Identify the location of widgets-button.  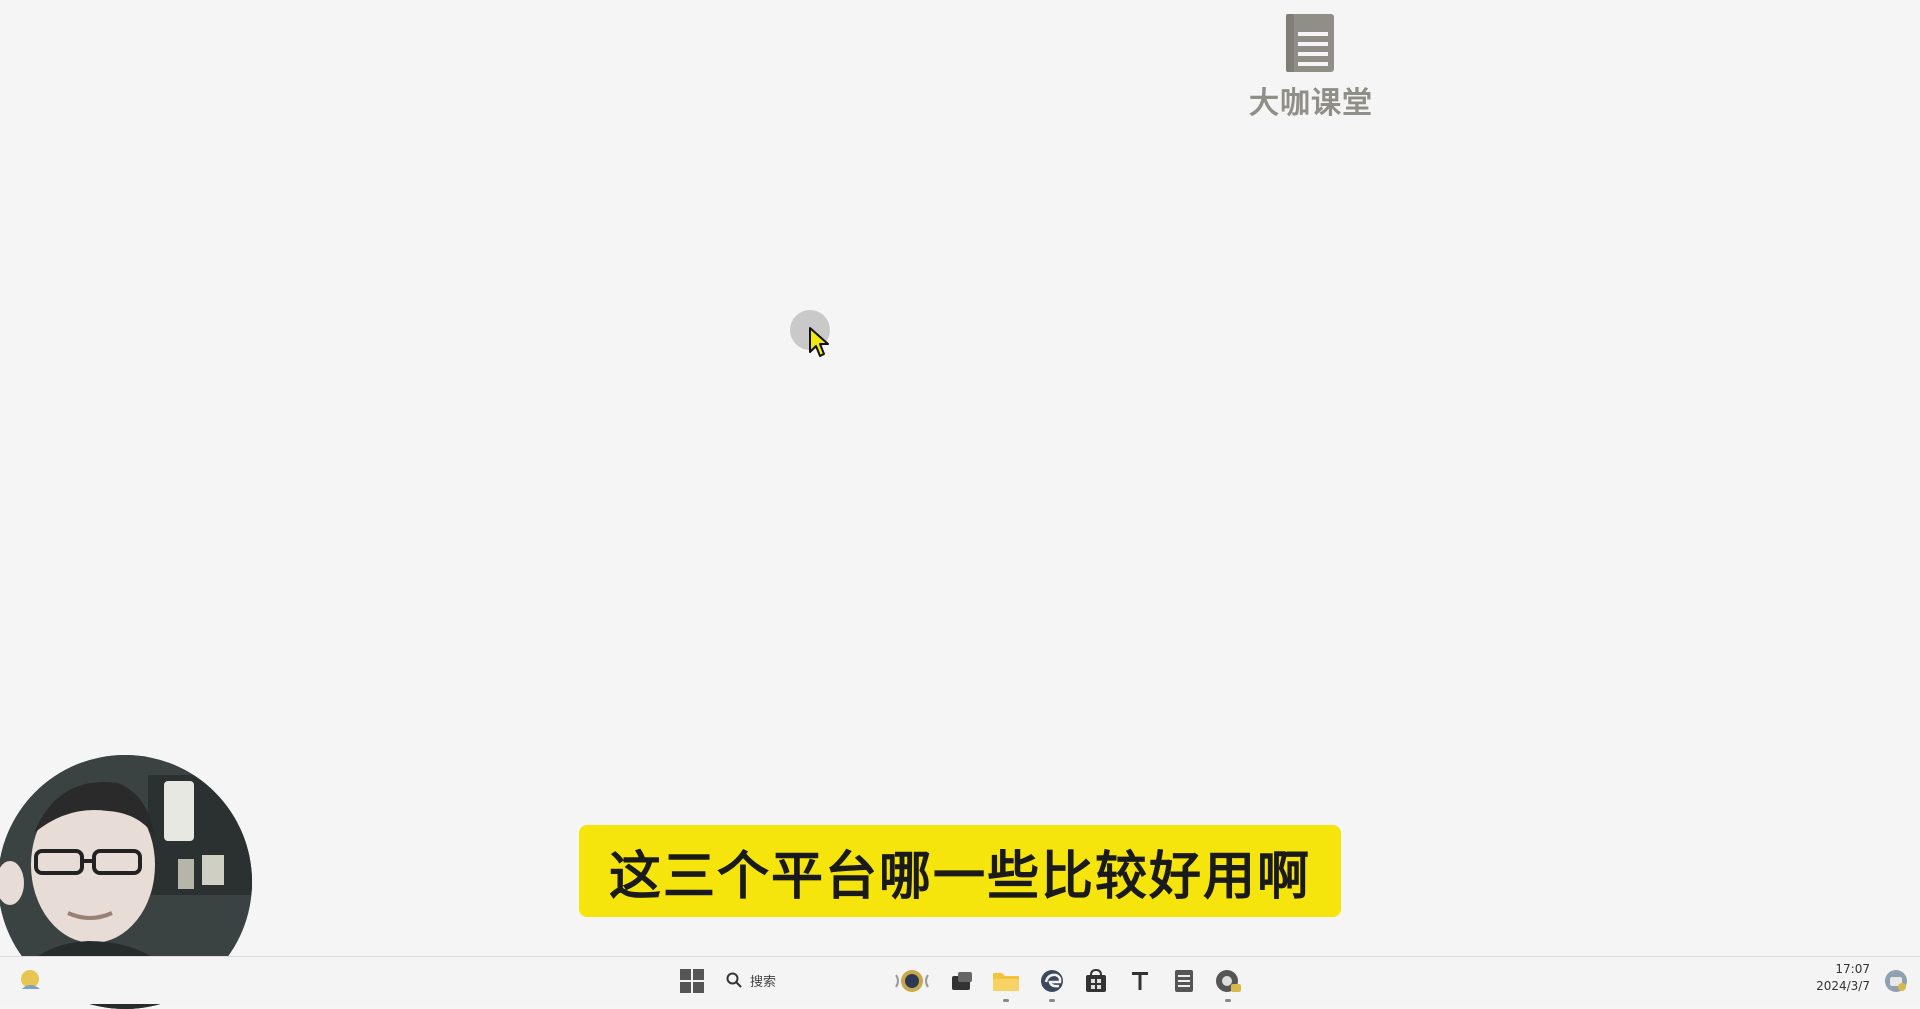
(912, 981).